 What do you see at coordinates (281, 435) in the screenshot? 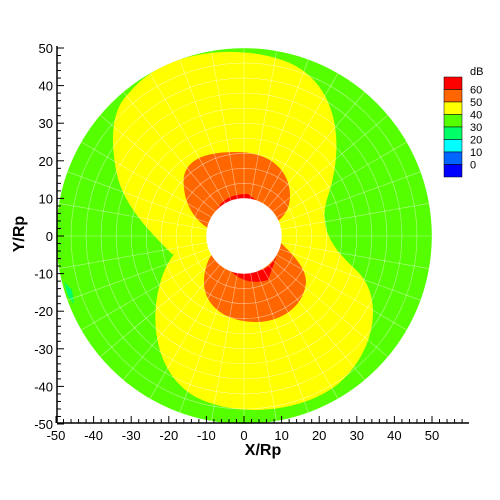
I see `x-tick-label: 10` at bounding box center [281, 435].